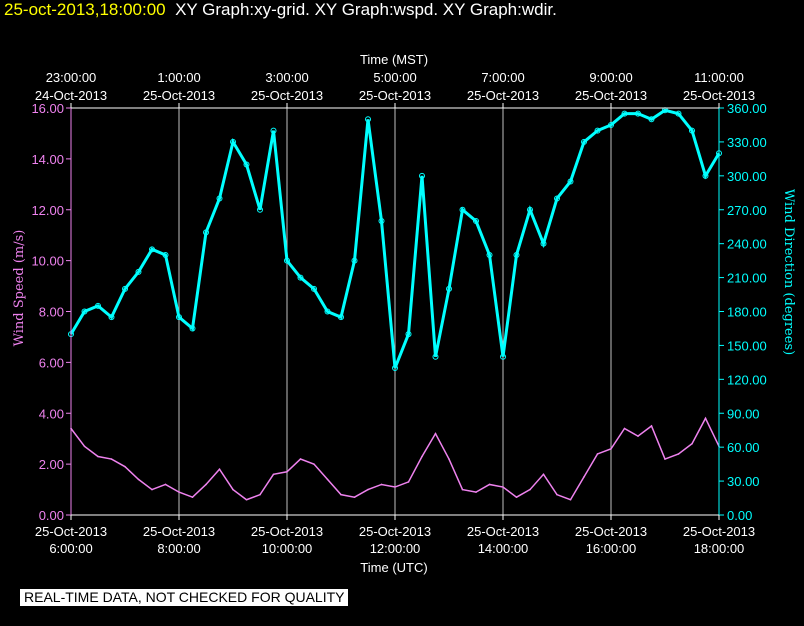 This screenshot has width=804, height=626. Describe the element at coordinates (502, 77) in the screenshot. I see `x-top-tick-time: 7:00:00` at that location.